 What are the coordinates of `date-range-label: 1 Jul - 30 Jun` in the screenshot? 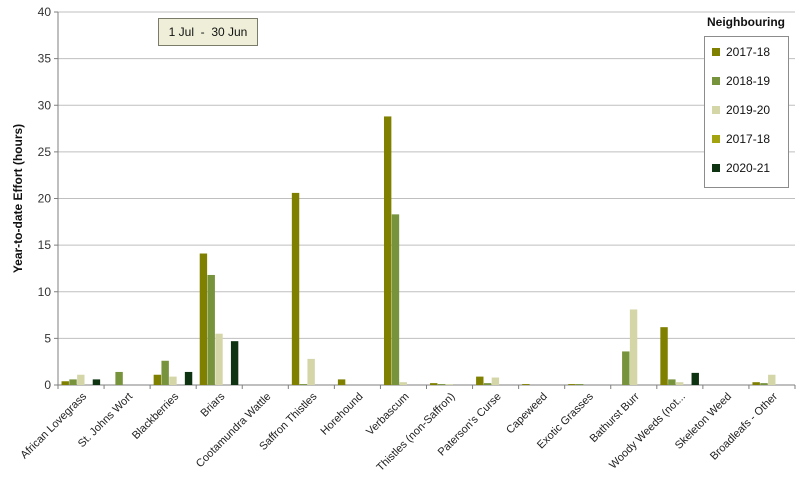 It's located at (208, 32).